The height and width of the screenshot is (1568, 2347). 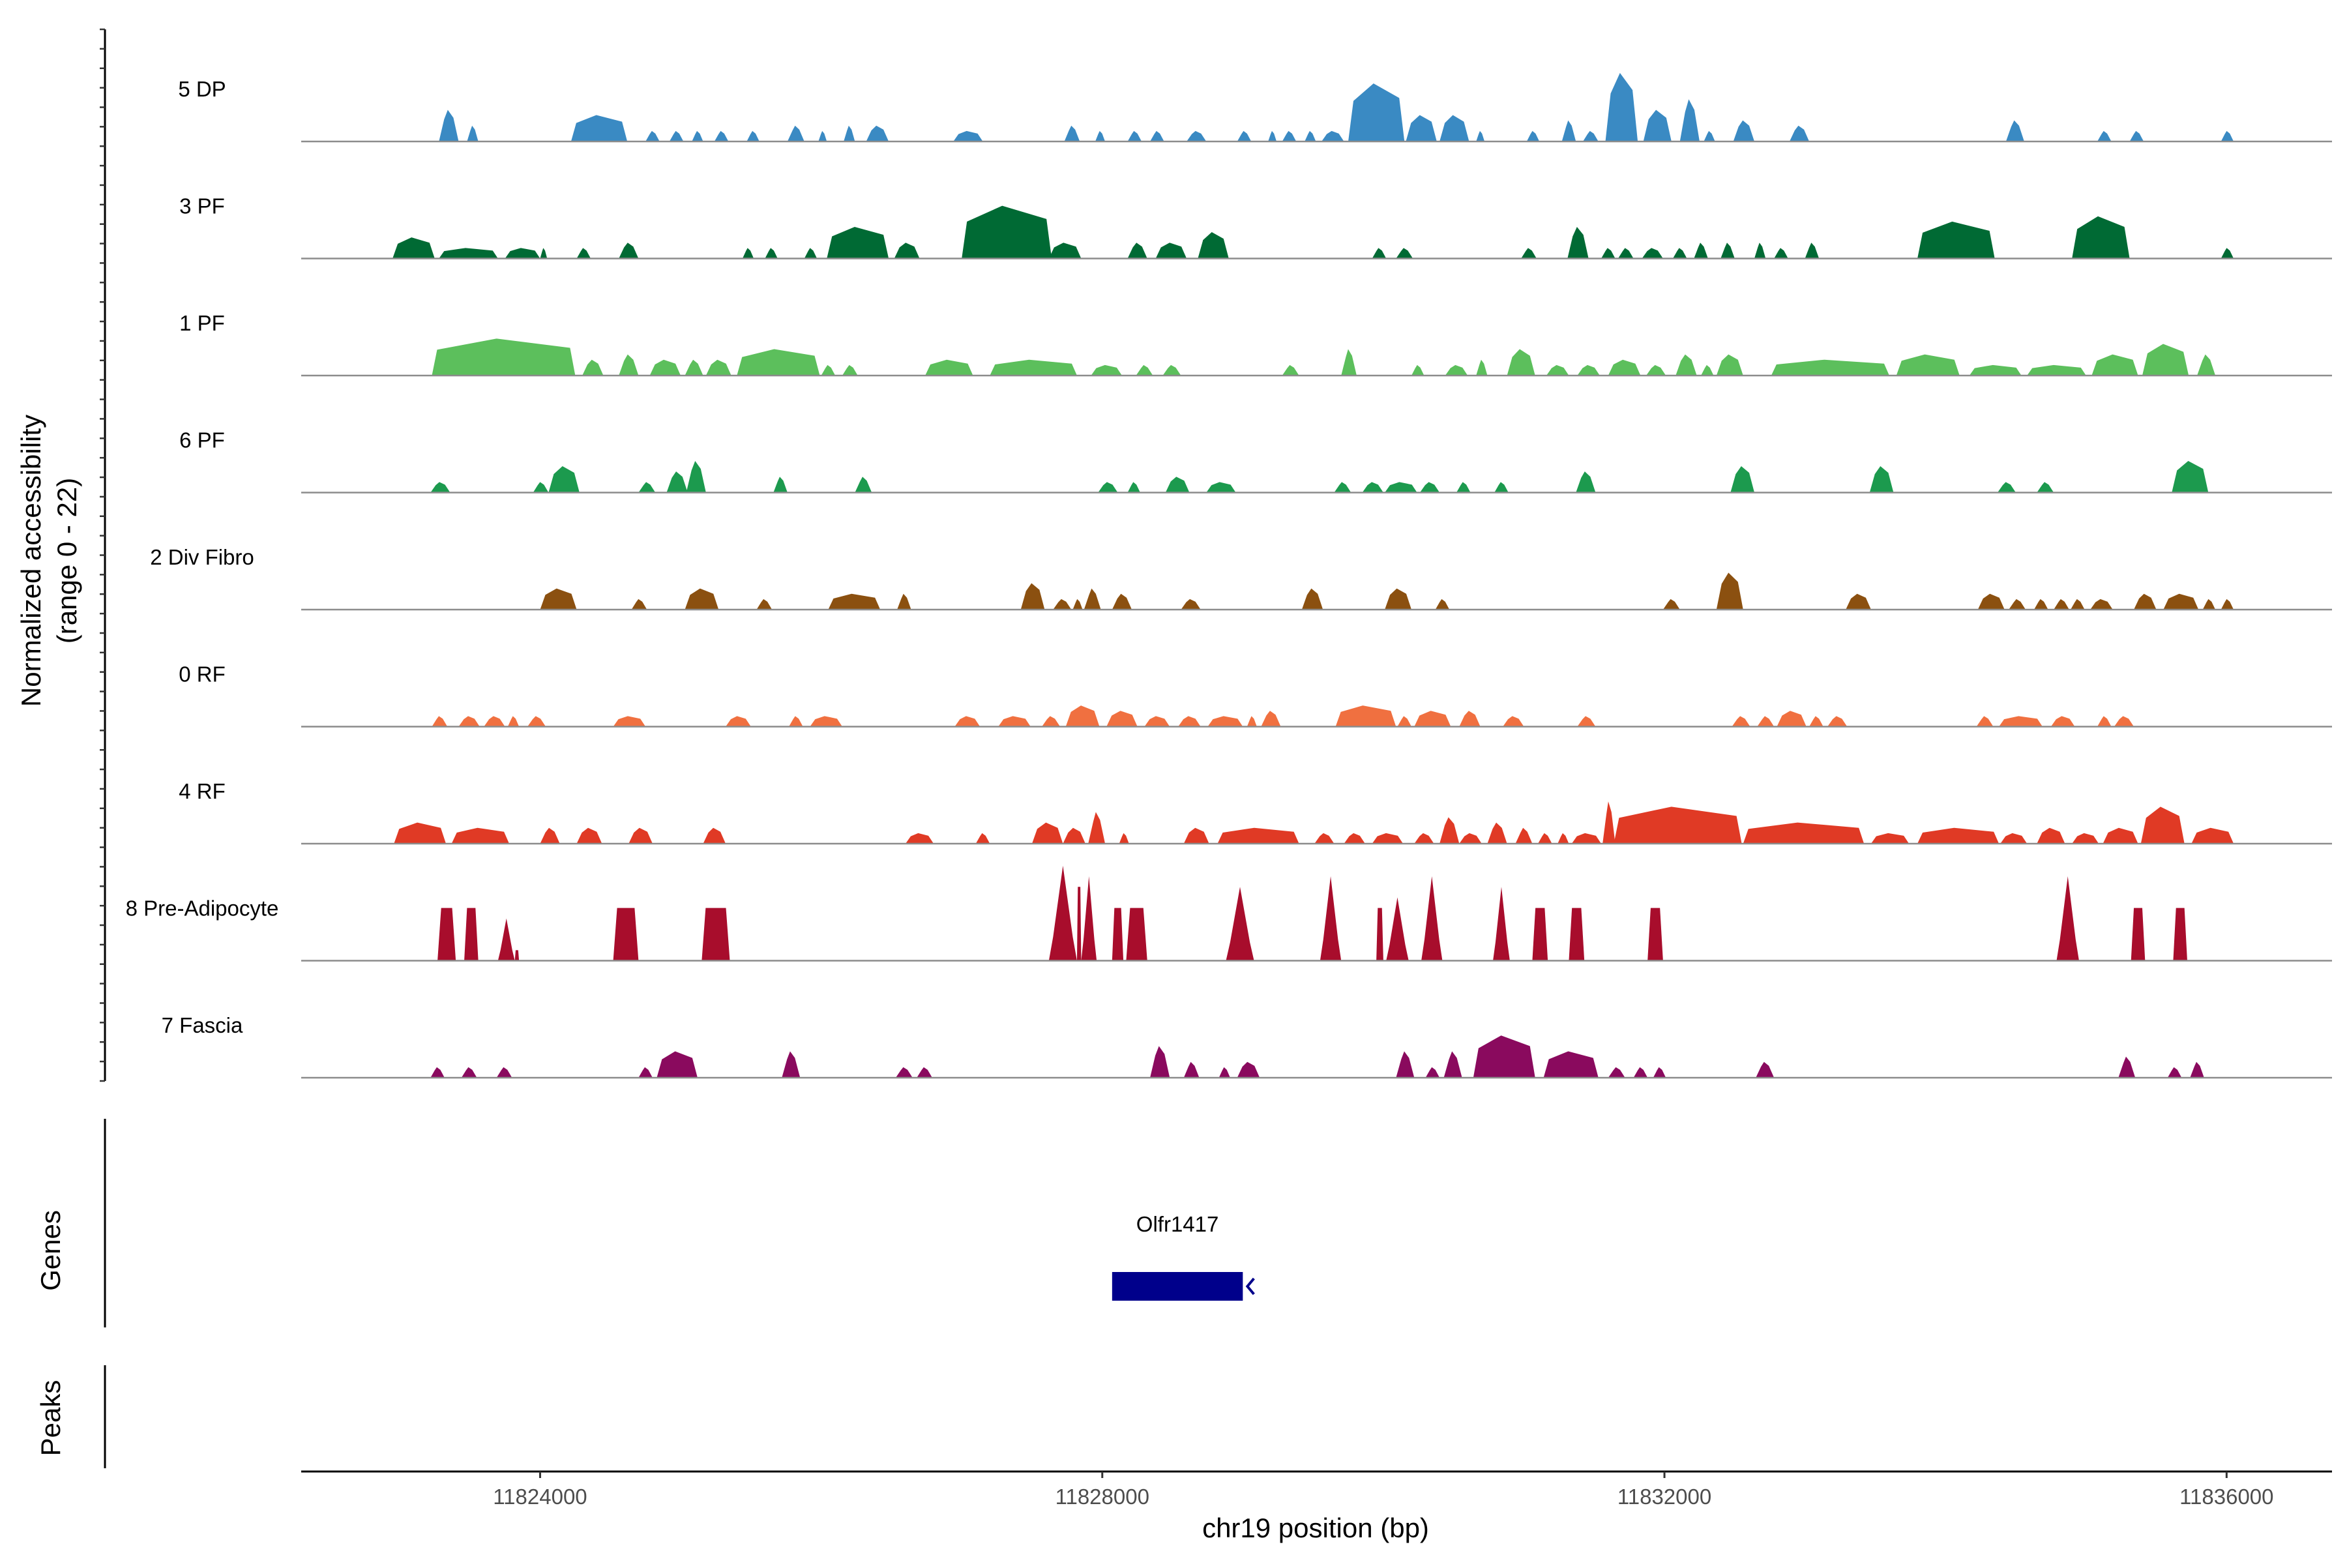 What do you see at coordinates (50, 1419) in the screenshot?
I see `peaks-panel-label: Peaks` at bounding box center [50, 1419].